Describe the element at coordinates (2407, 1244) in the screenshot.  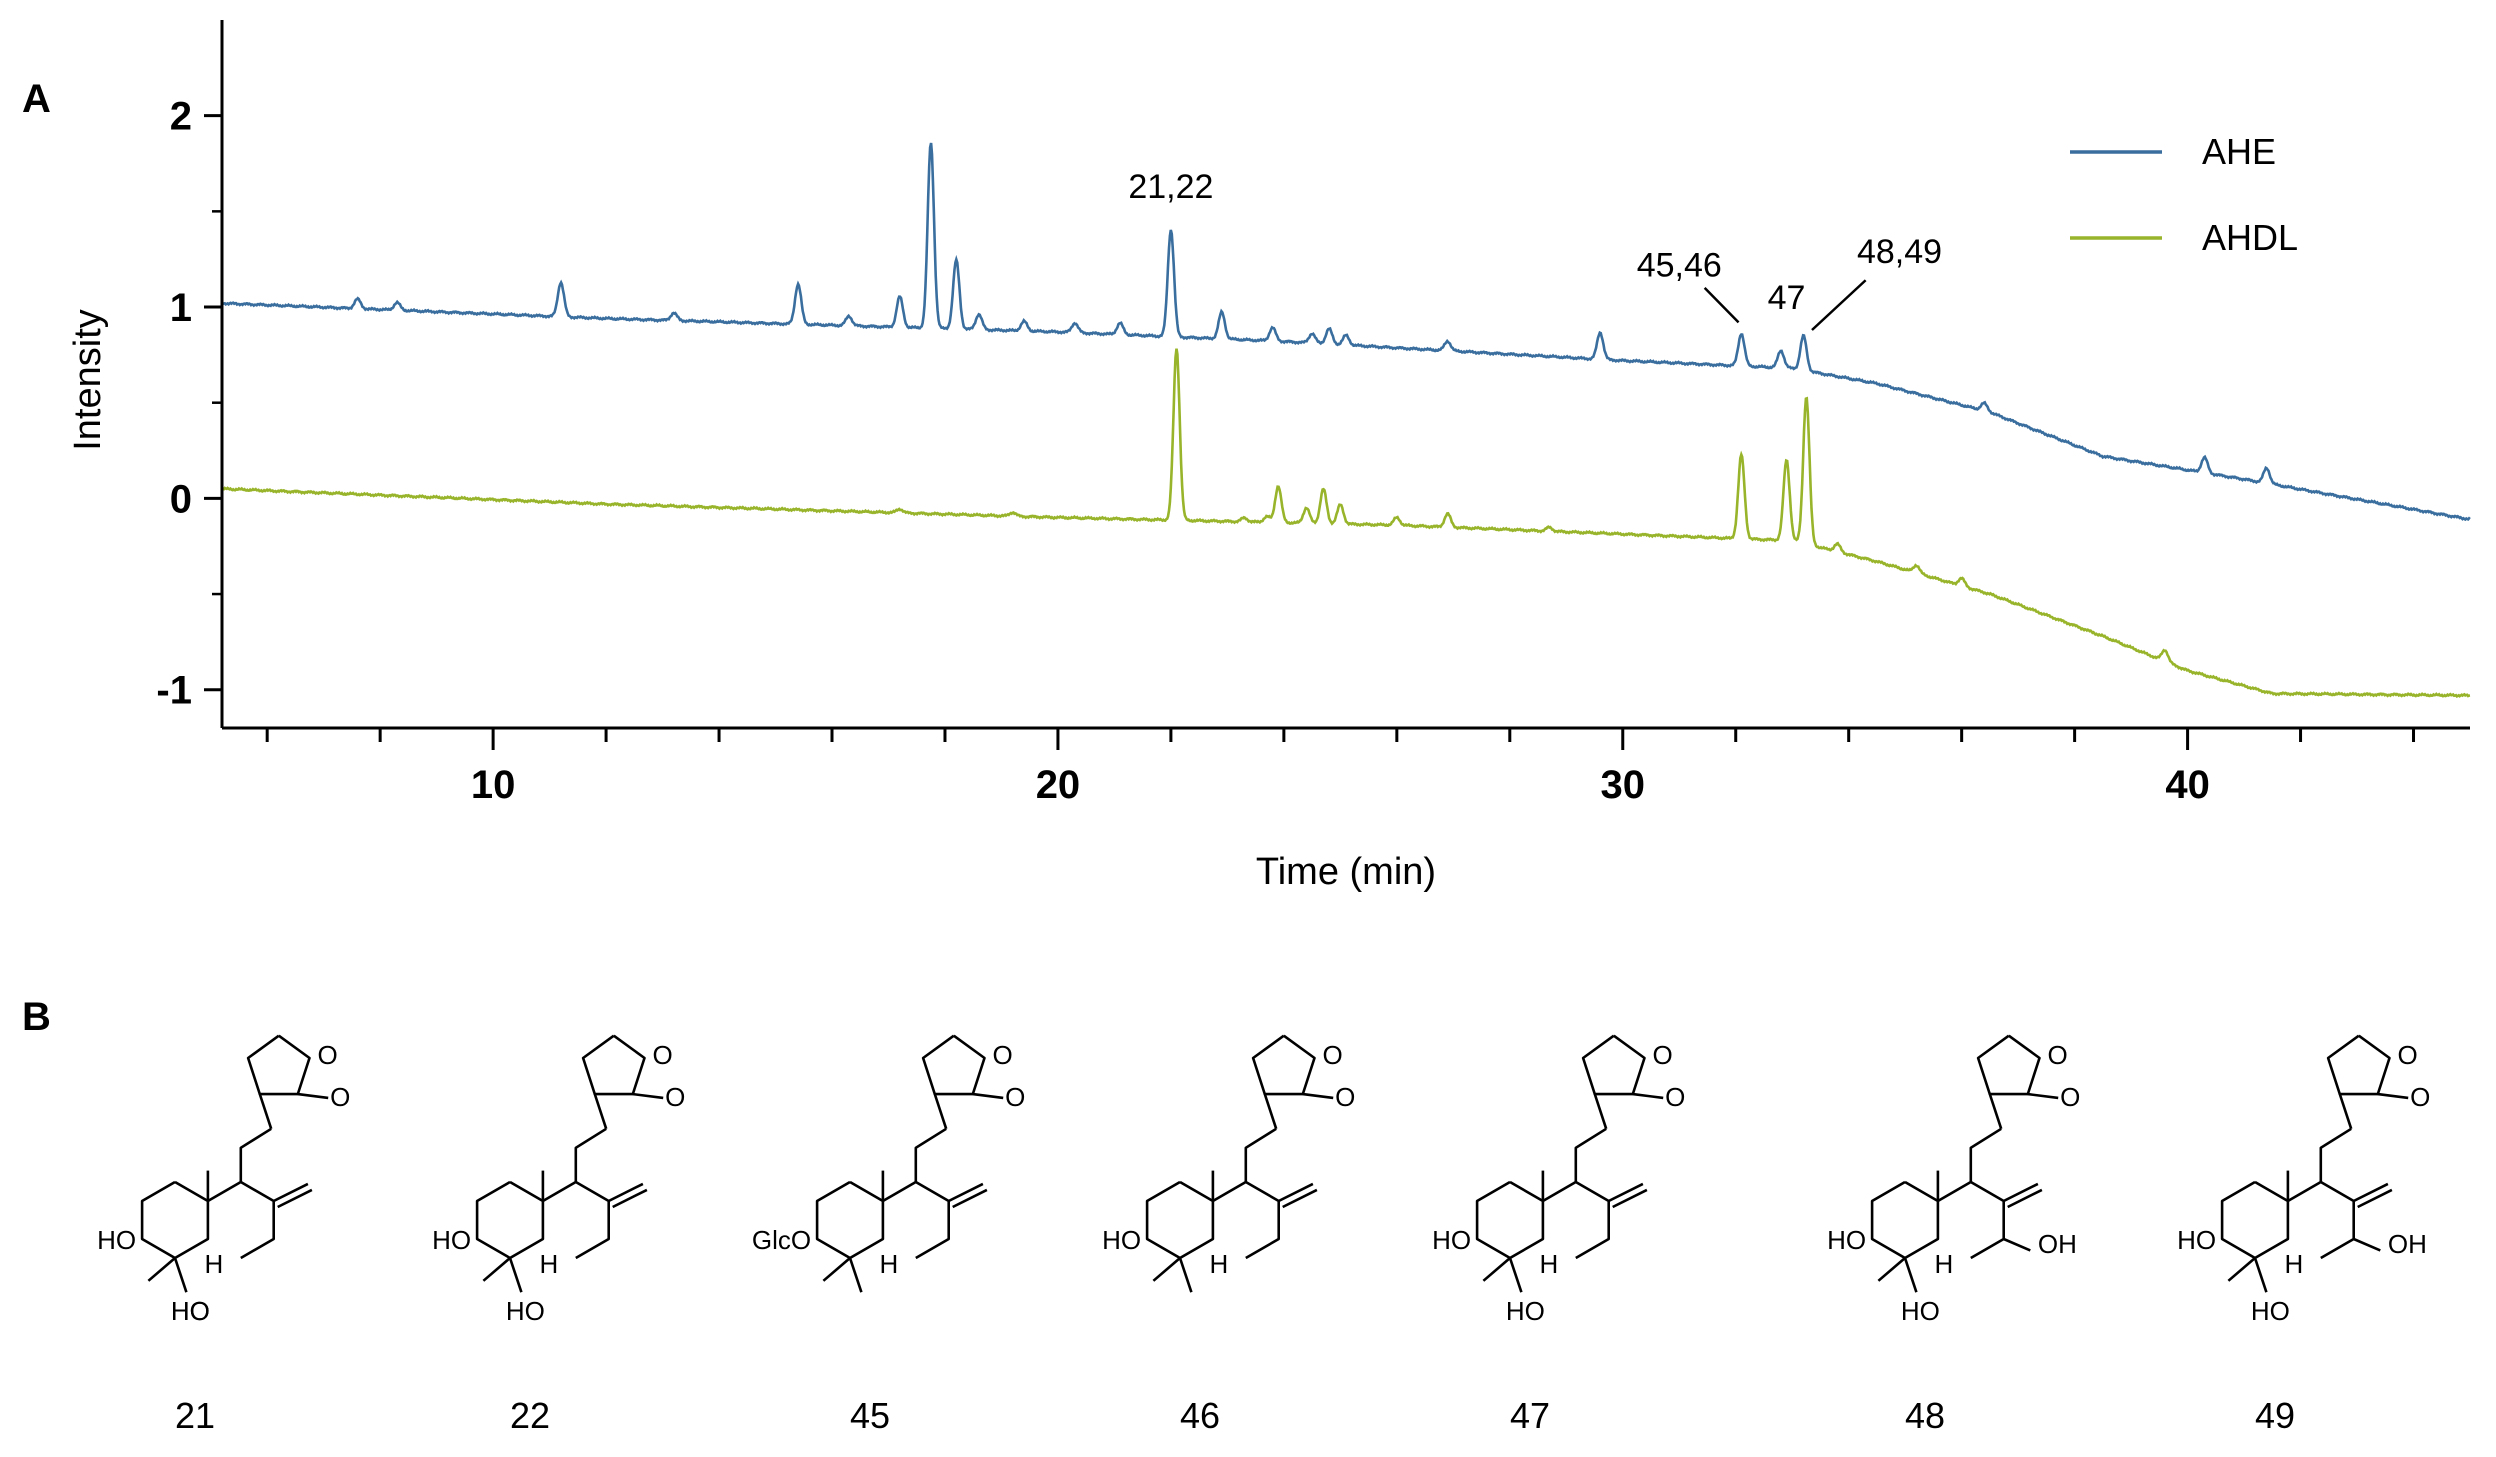
I see `atom-label: OH` at that location.